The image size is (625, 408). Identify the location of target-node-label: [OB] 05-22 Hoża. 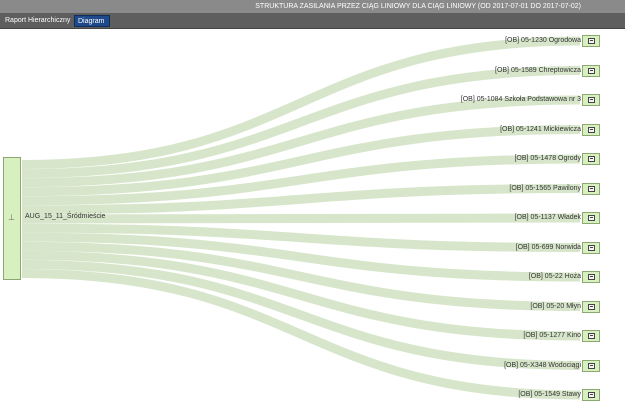
(554, 276).